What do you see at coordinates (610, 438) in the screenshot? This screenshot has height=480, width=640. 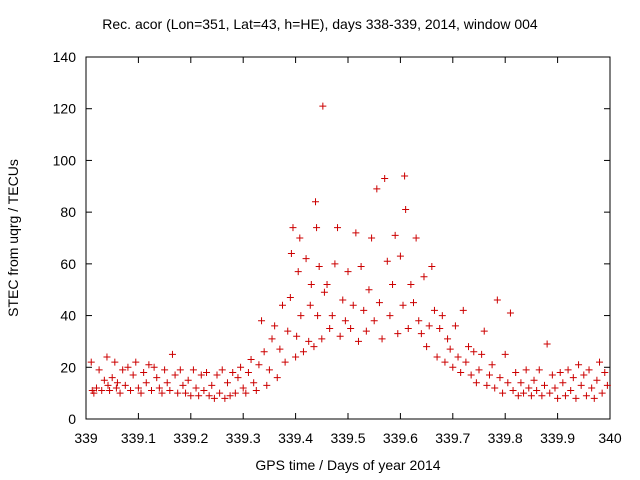 I see `x-tick-label: 340` at bounding box center [610, 438].